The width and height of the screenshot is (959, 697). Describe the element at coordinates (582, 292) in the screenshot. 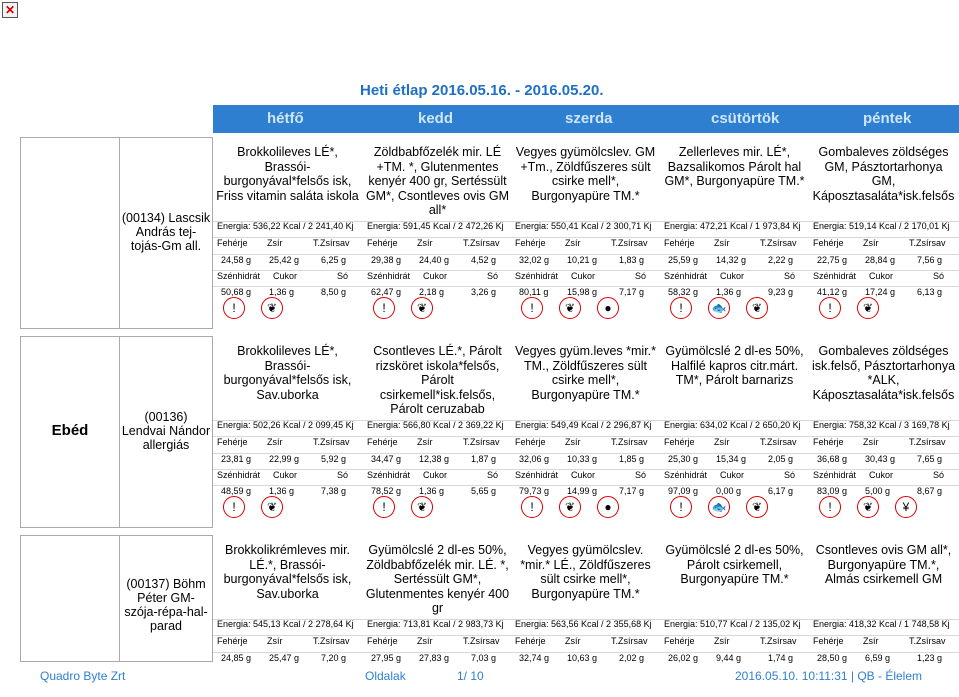

I see `nutrient-value: 15,98 g` at that location.